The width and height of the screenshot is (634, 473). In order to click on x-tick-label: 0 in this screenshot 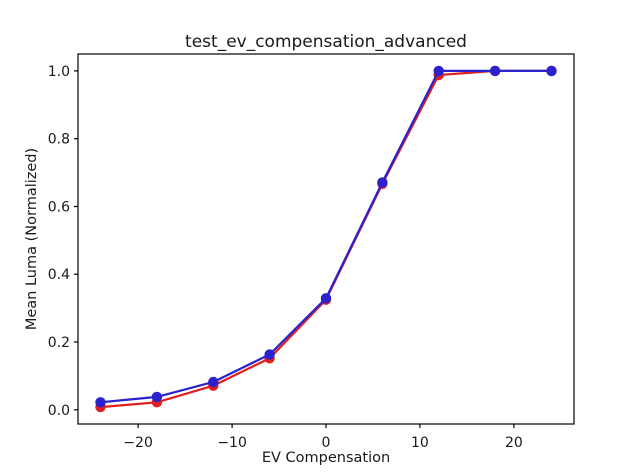, I will do `click(326, 443)`.